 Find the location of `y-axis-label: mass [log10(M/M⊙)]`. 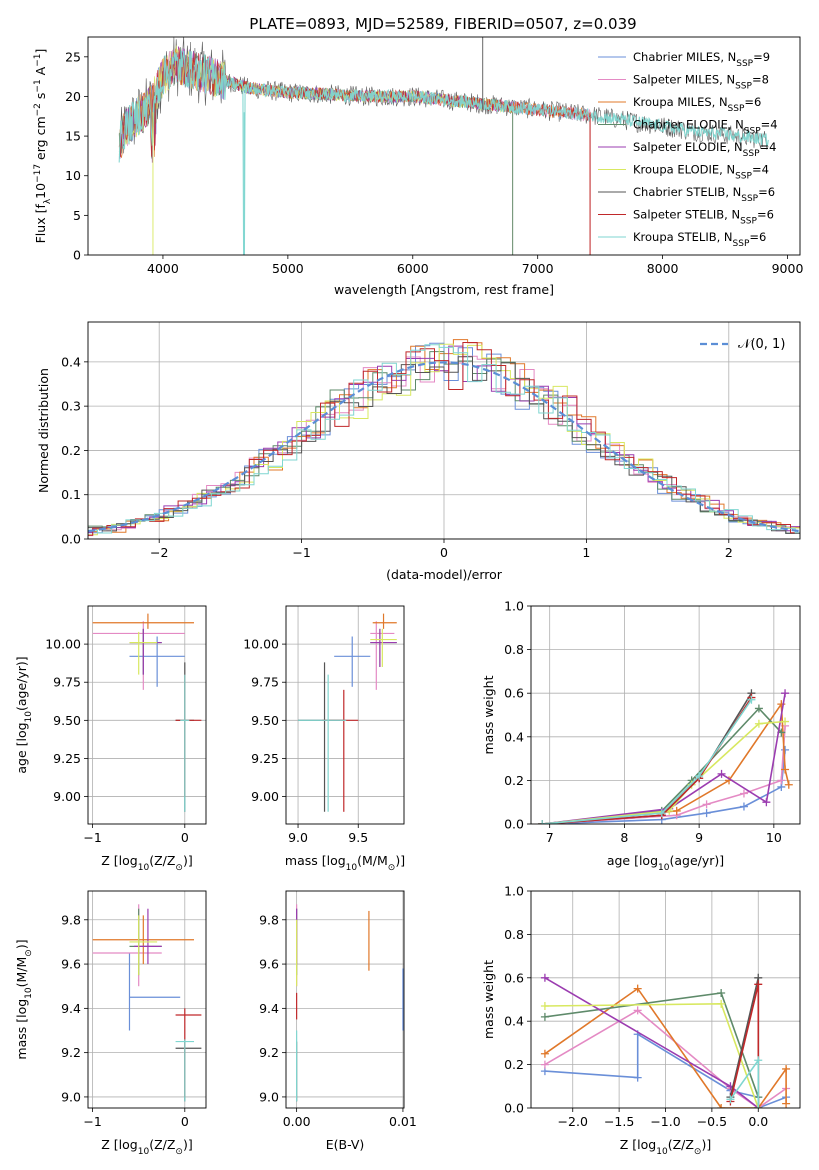

y-axis-label: mass [log10(M/M⊙)] is located at coordinates (24, 999).